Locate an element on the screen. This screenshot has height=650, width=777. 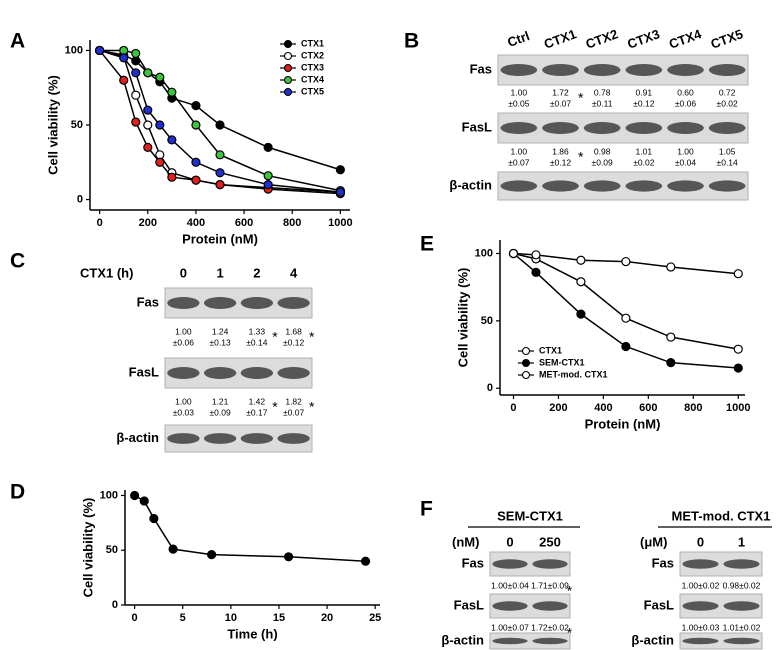
legend-label: CTX3 is located at coordinates (312, 67).